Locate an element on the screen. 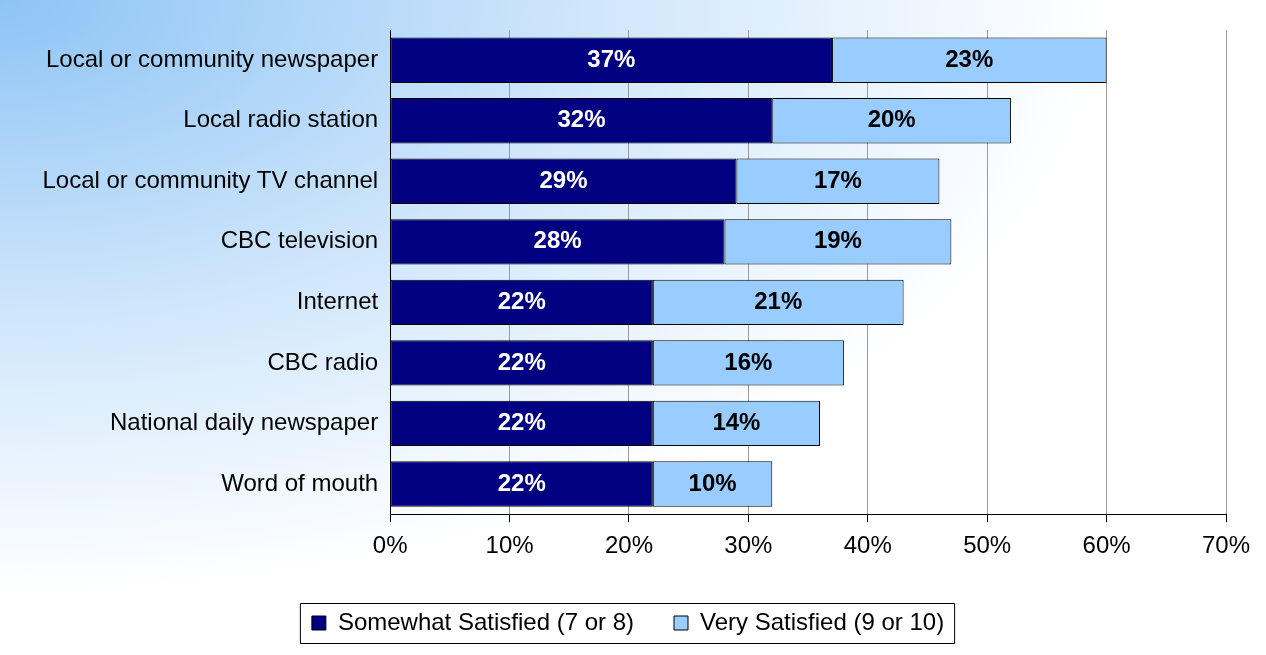 The image size is (1266, 655). data-label: 17% is located at coordinates (837, 179).